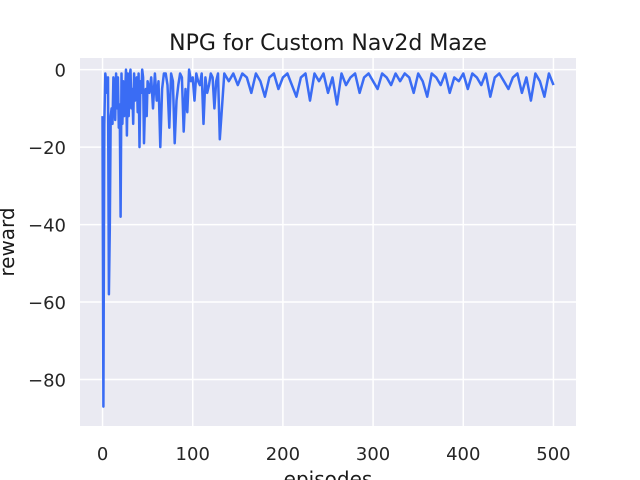 This screenshot has width=640, height=480. What do you see at coordinates (373, 454) in the screenshot?
I see `x-tick-label: 300` at bounding box center [373, 454].